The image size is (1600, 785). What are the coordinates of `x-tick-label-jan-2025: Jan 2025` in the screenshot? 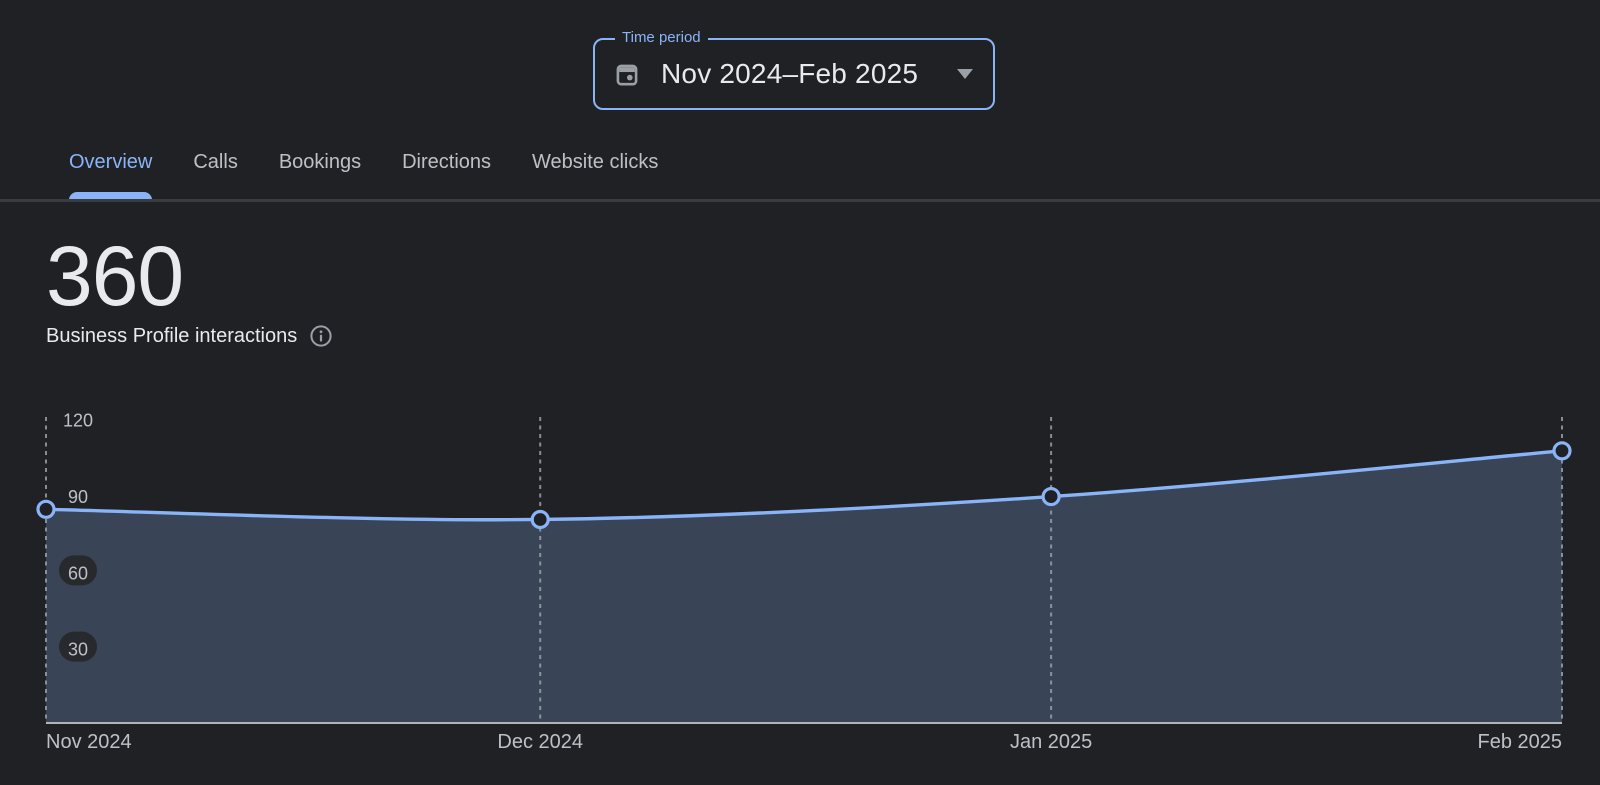 It's located at (1051, 742).